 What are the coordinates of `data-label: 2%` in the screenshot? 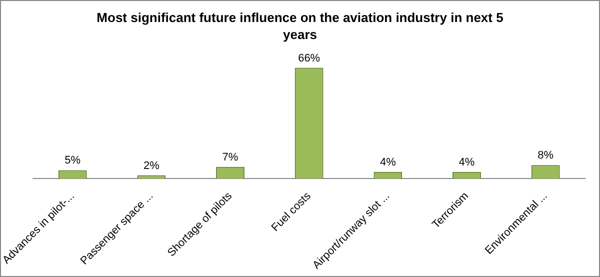 It's located at (151, 166).